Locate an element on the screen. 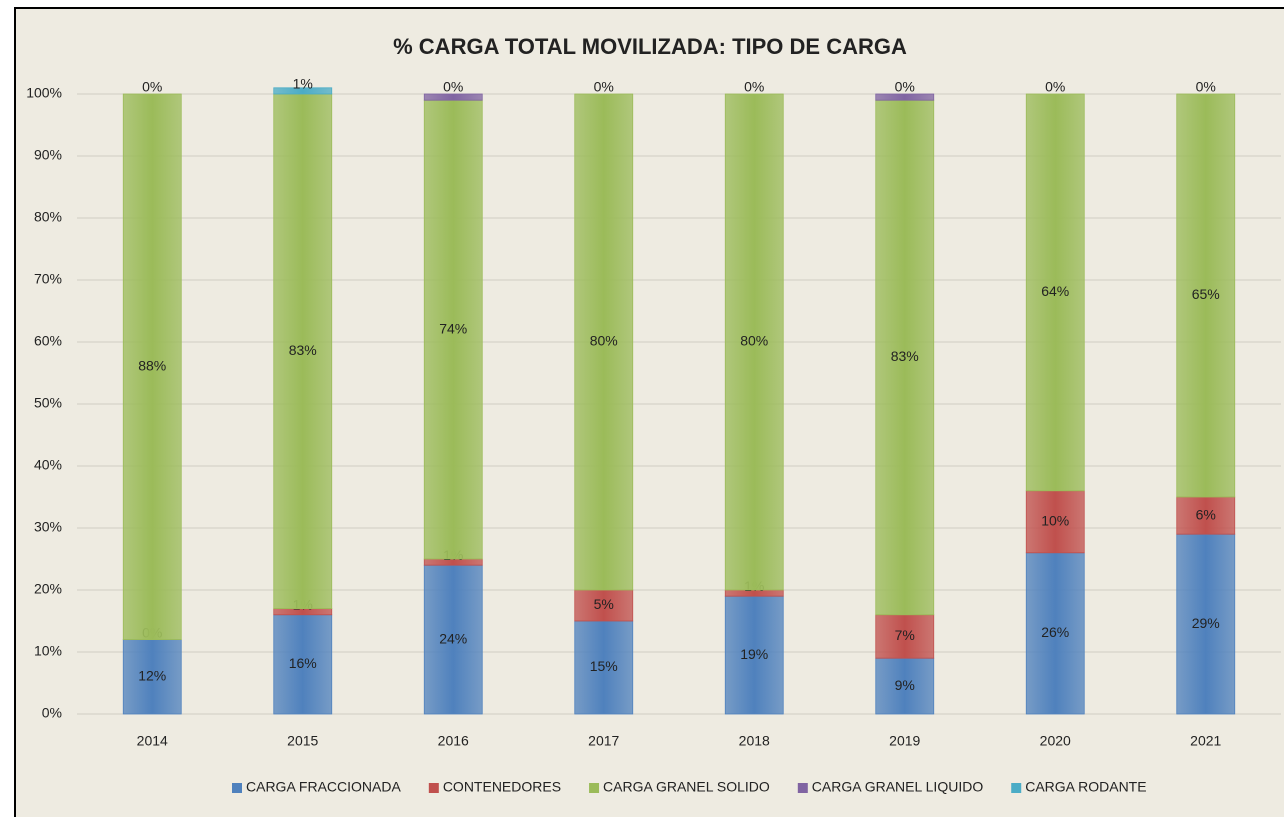  legend-label: CARGA GRANEL LIQUIDO is located at coordinates (898, 787).